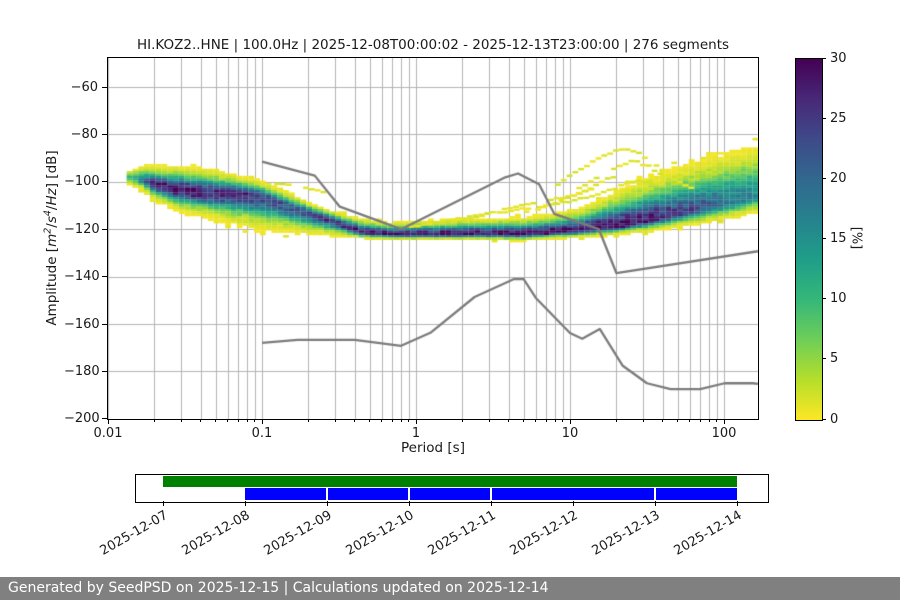 This screenshot has height=600, width=900. Describe the element at coordinates (838, 238) in the screenshot. I see `colorbar-tick-label: 15` at that location.